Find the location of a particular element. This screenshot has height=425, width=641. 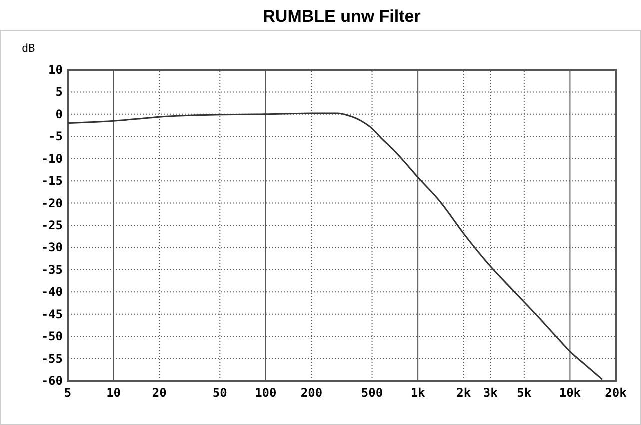

x-tick-label: 50 is located at coordinates (220, 393).